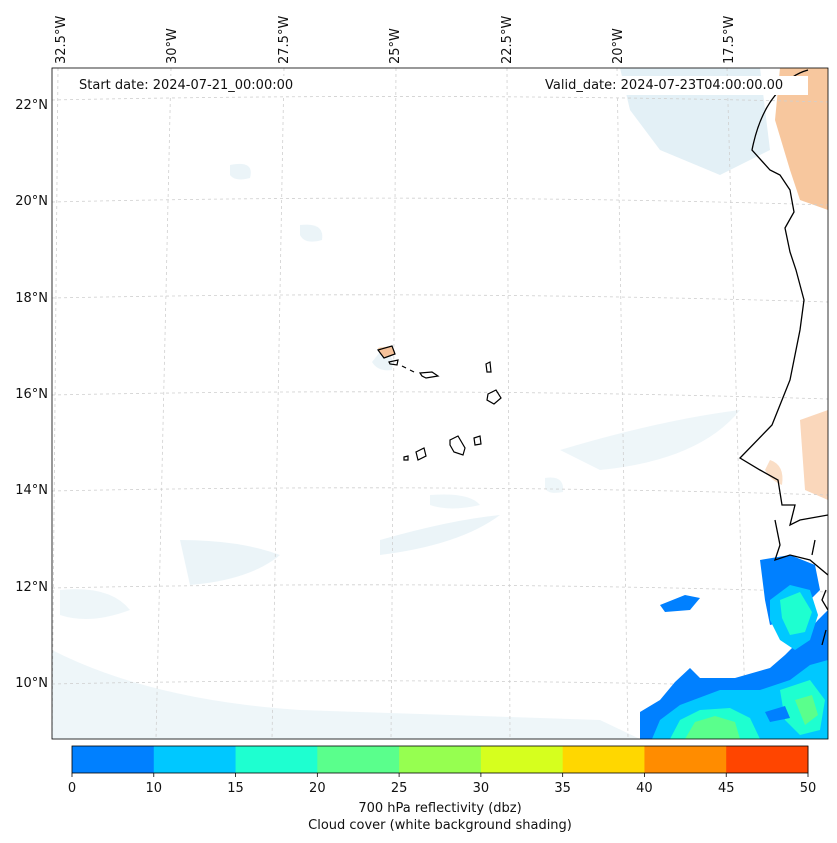 Image resolution: width=837 pixels, height=843 pixels. Describe the element at coordinates (61, 39) in the screenshot. I see `lon-label-32-5w: 32.5°W` at that location.